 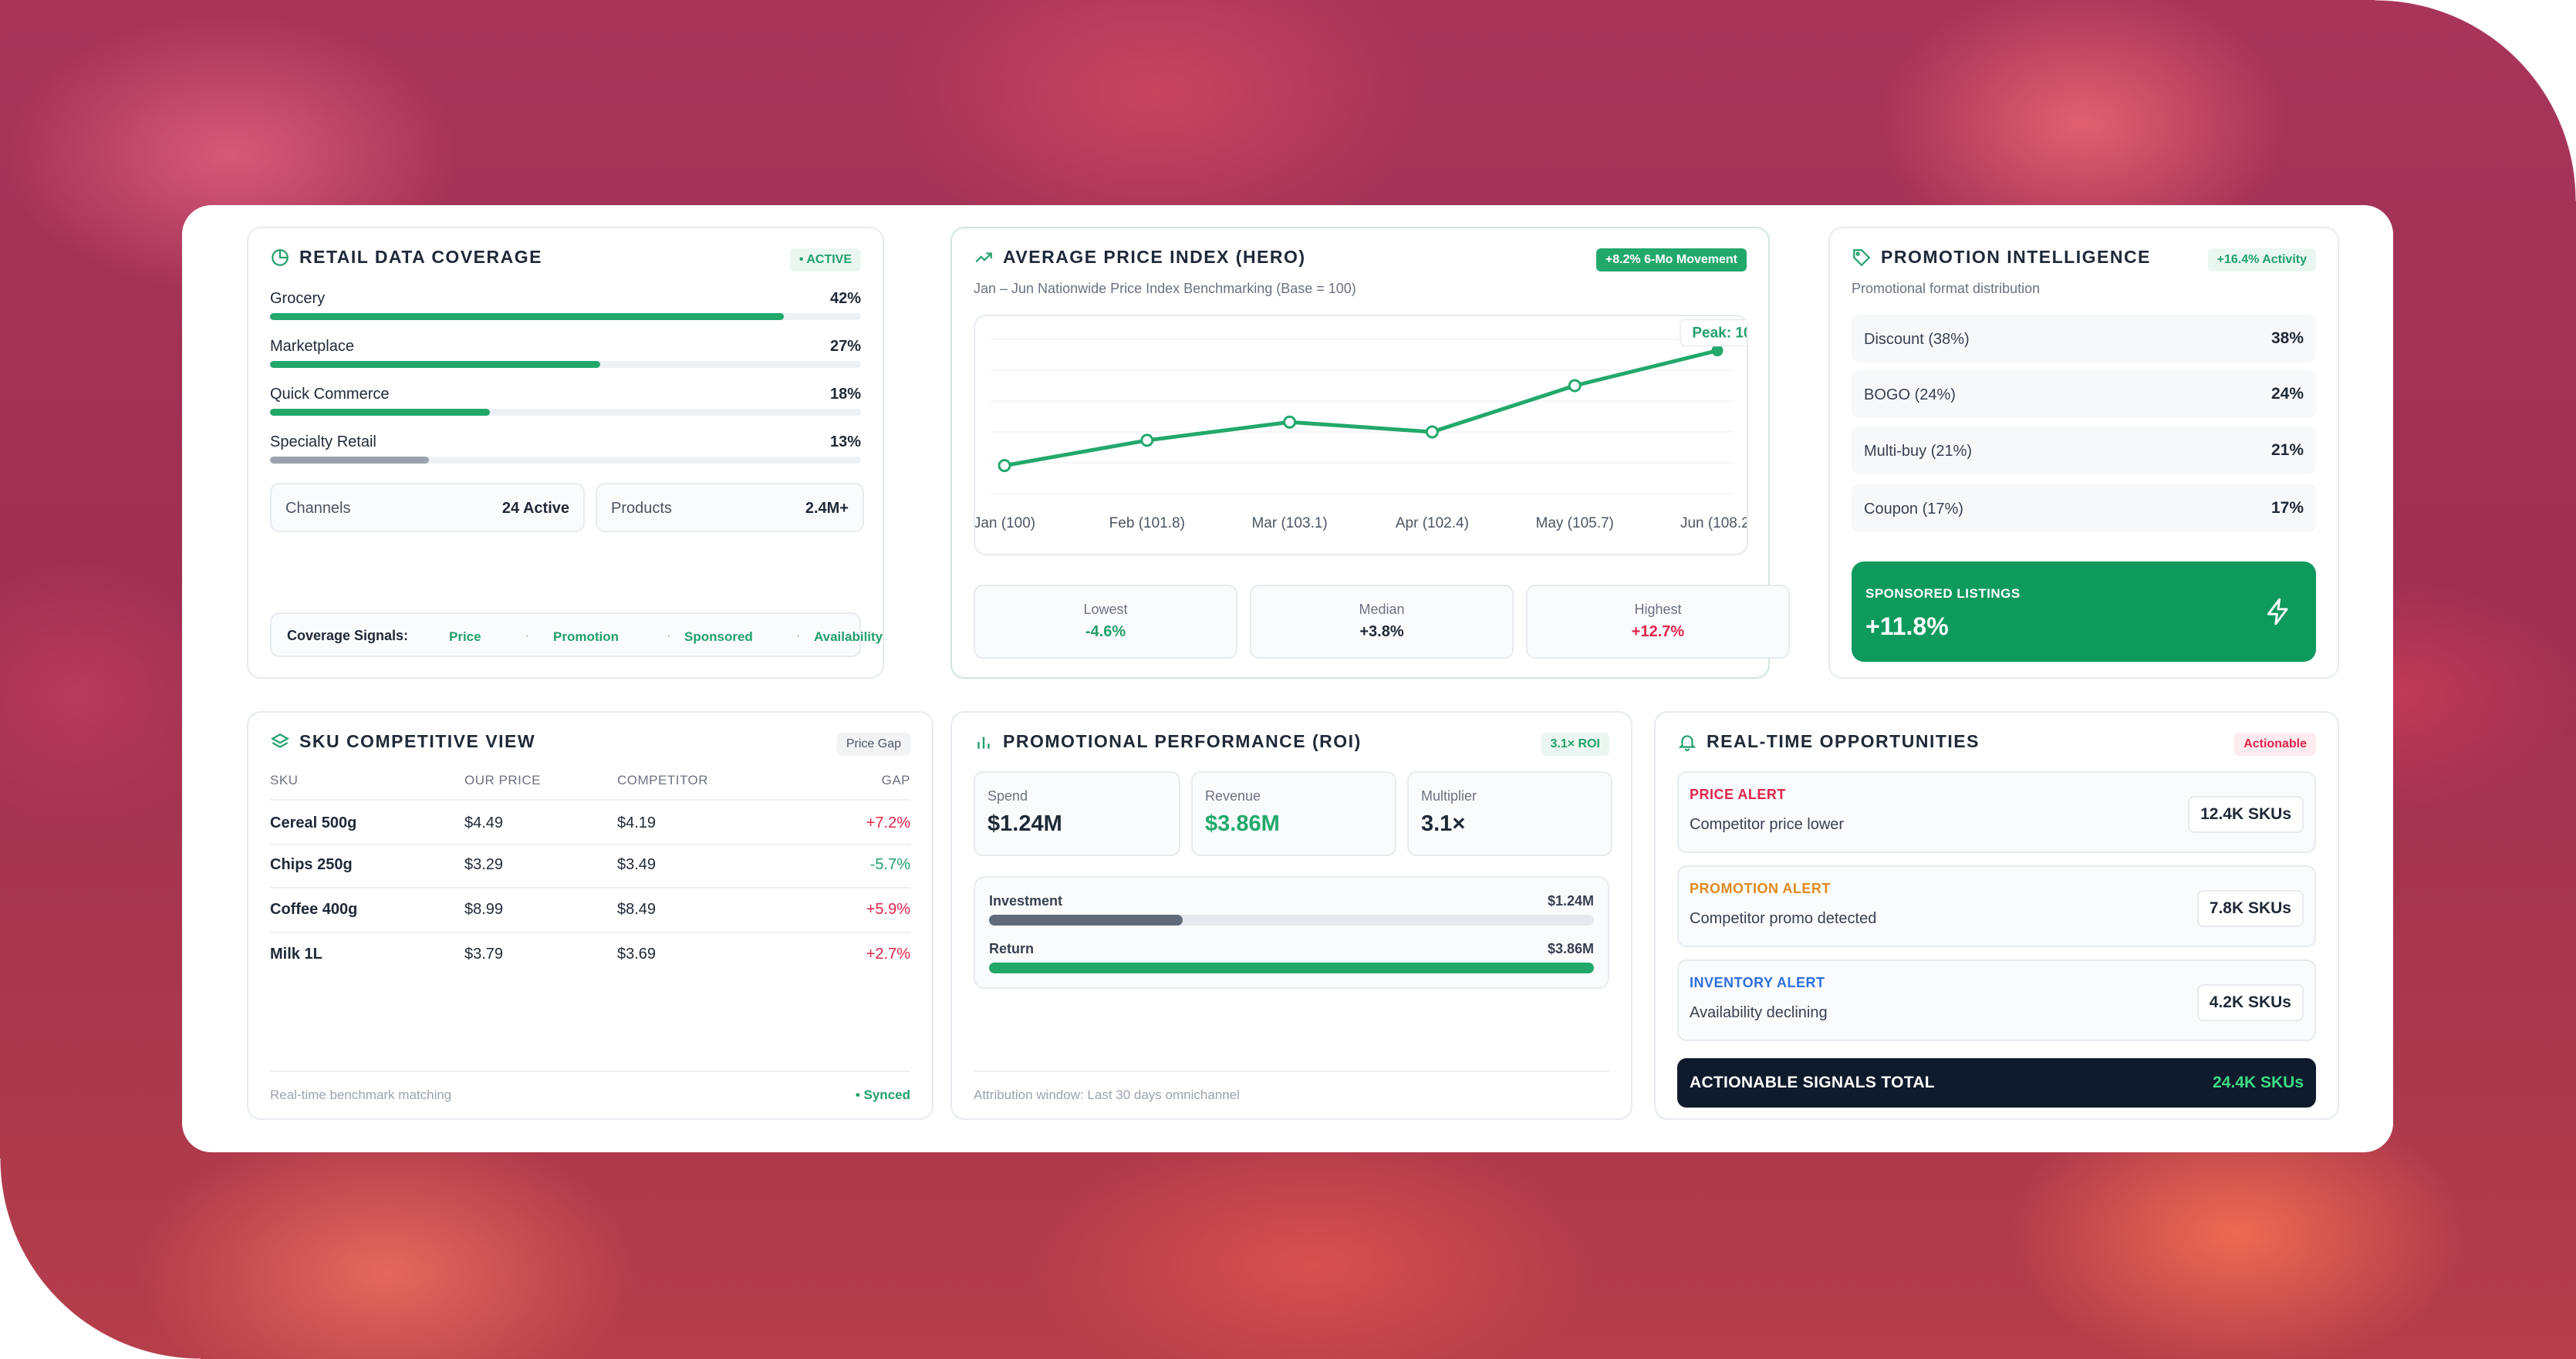 I want to click on our-price: $3.29, so click(x=484, y=865).